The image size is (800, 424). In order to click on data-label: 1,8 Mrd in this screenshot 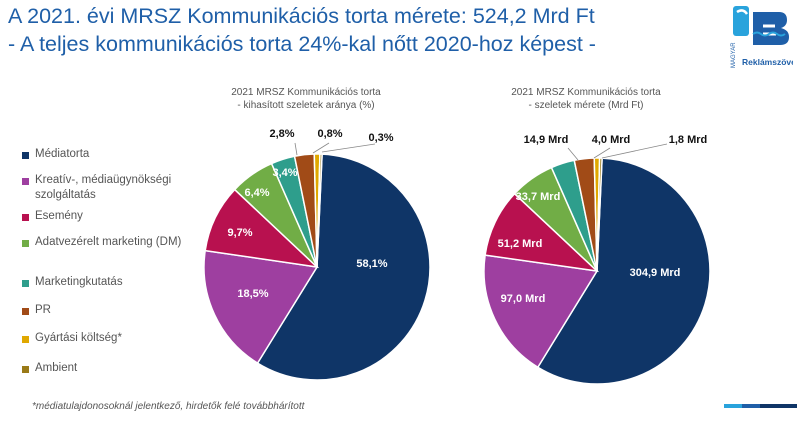, I will do `click(688, 140)`.